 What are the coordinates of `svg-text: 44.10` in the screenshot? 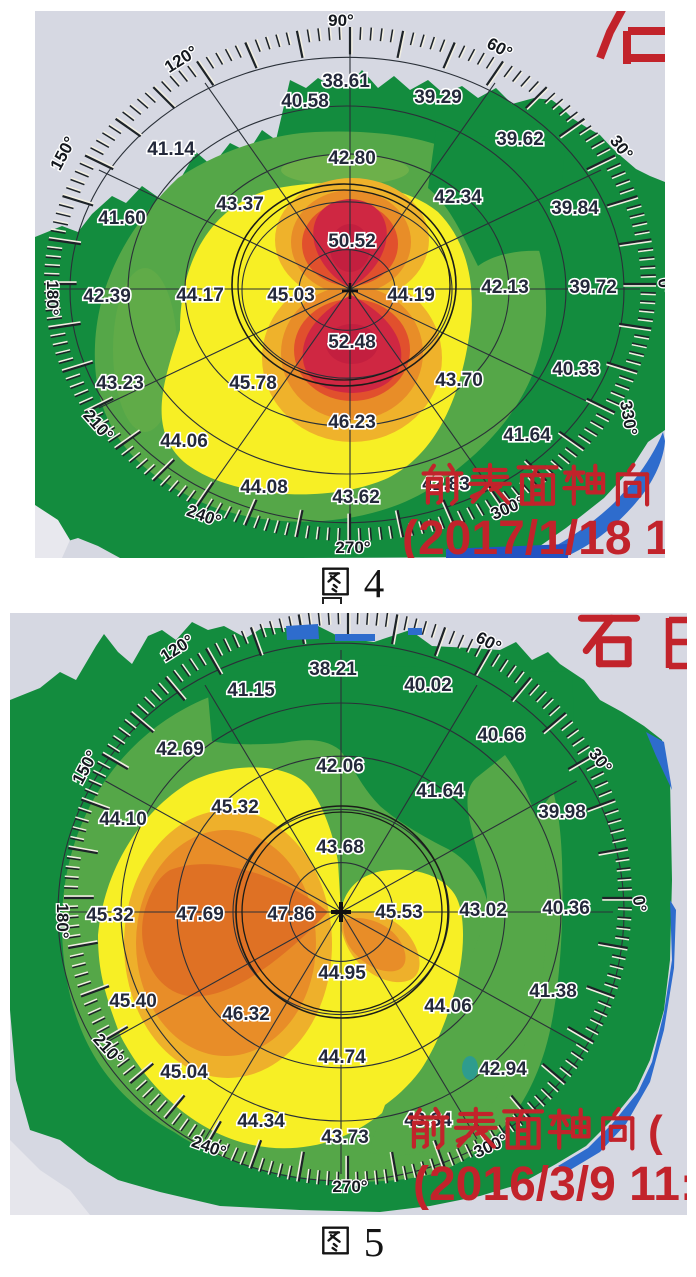 It's located at (123, 819).